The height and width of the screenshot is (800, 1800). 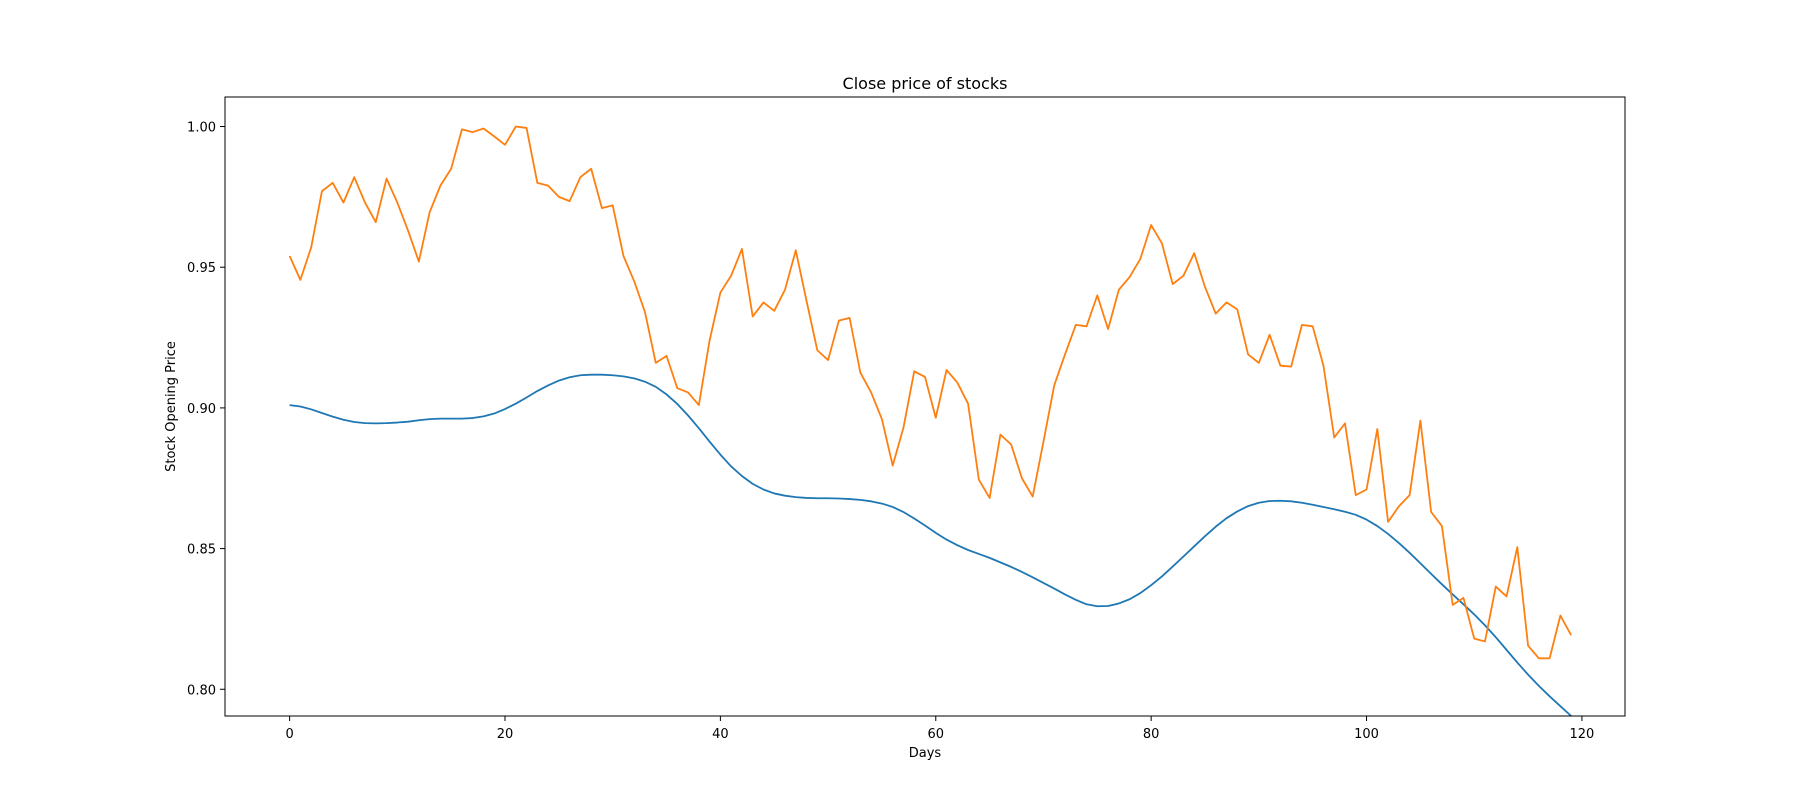 What do you see at coordinates (1151, 734) in the screenshot?
I see `x-tick-label: 80` at bounding box center [1151, 734].